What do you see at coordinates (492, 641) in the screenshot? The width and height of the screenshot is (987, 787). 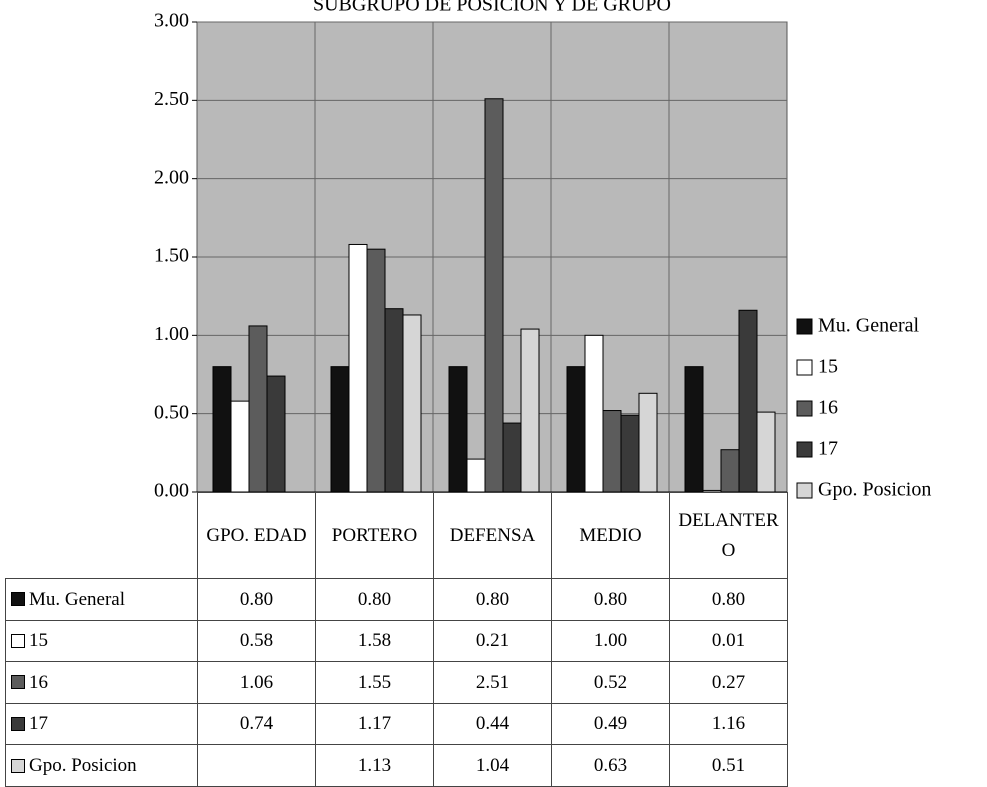 I see `value-label: 0.21` at bounding box center [492, 641].